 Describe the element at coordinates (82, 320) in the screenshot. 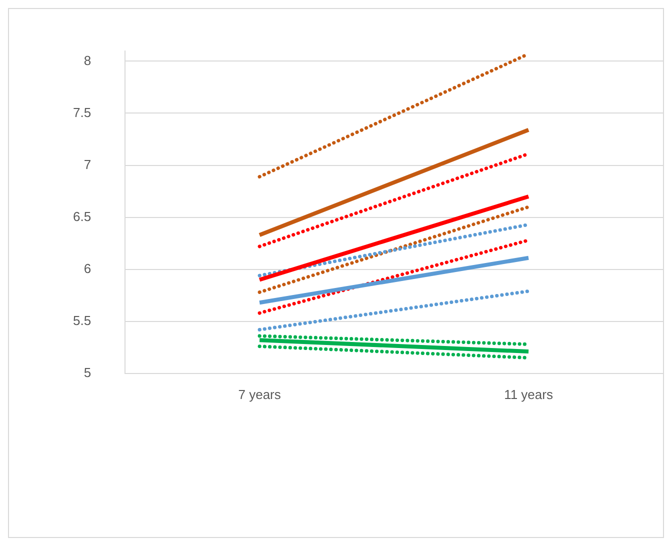

I see `y-tick-label: 5.5` at that location.